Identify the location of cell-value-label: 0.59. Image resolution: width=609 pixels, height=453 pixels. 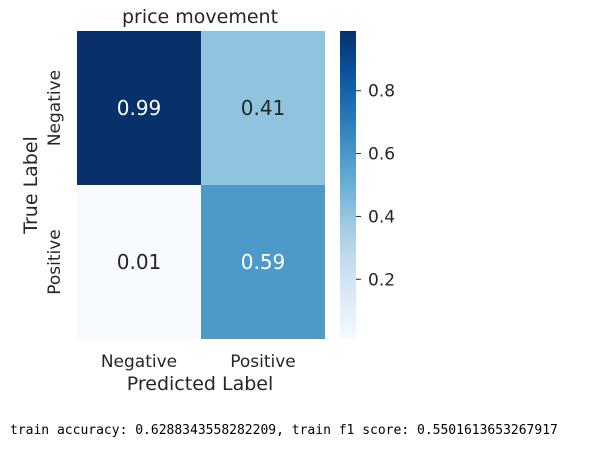
(263, 262).